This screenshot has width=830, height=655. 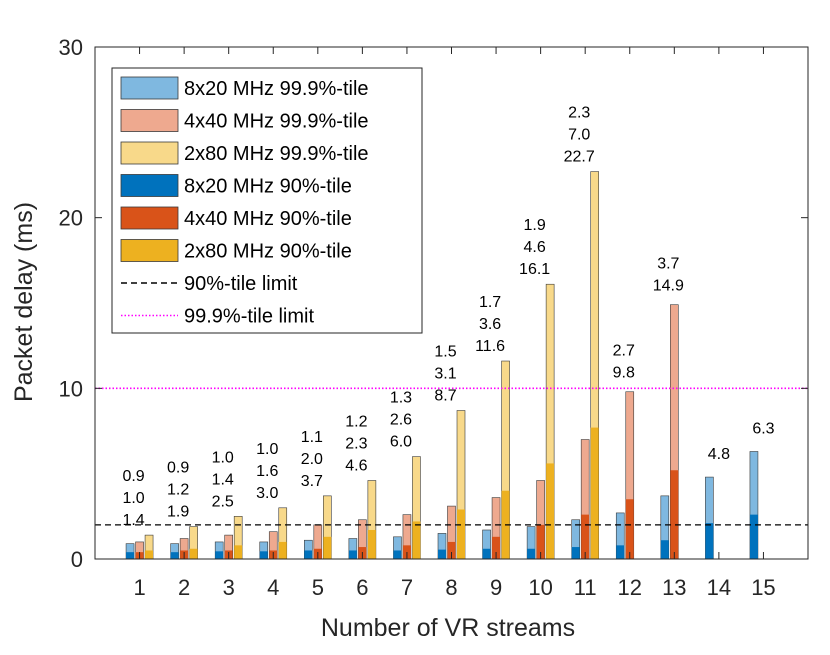 I want to click on legend-entry: 4x40 MHz 90%-tile, so click(x=268, y=219).